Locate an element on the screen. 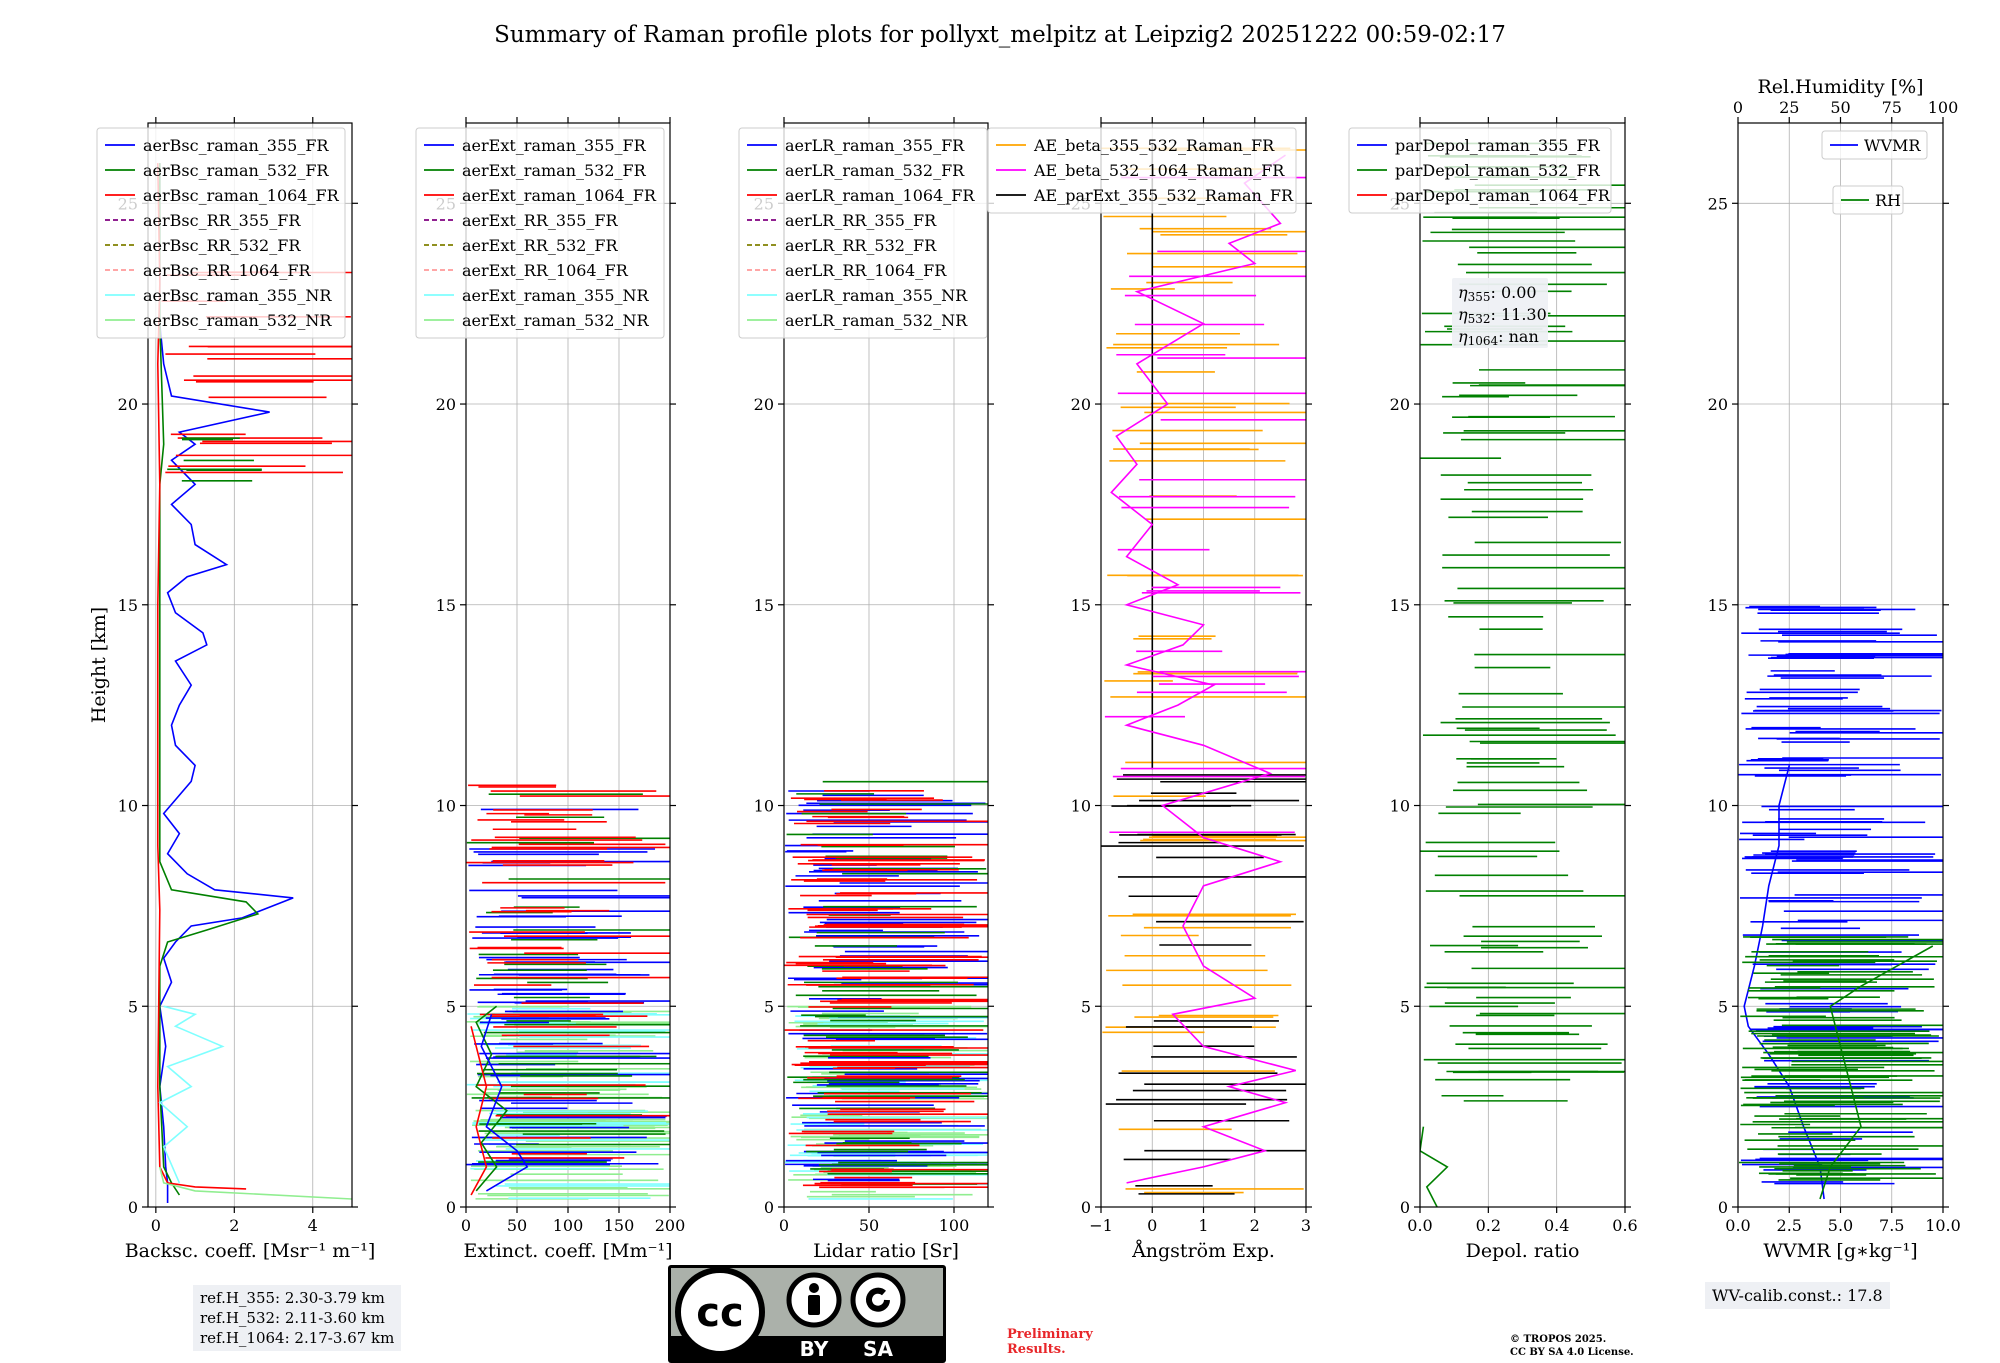  legend-entry: aerLR_raman_355_FR is located at coordinates (875, 145).